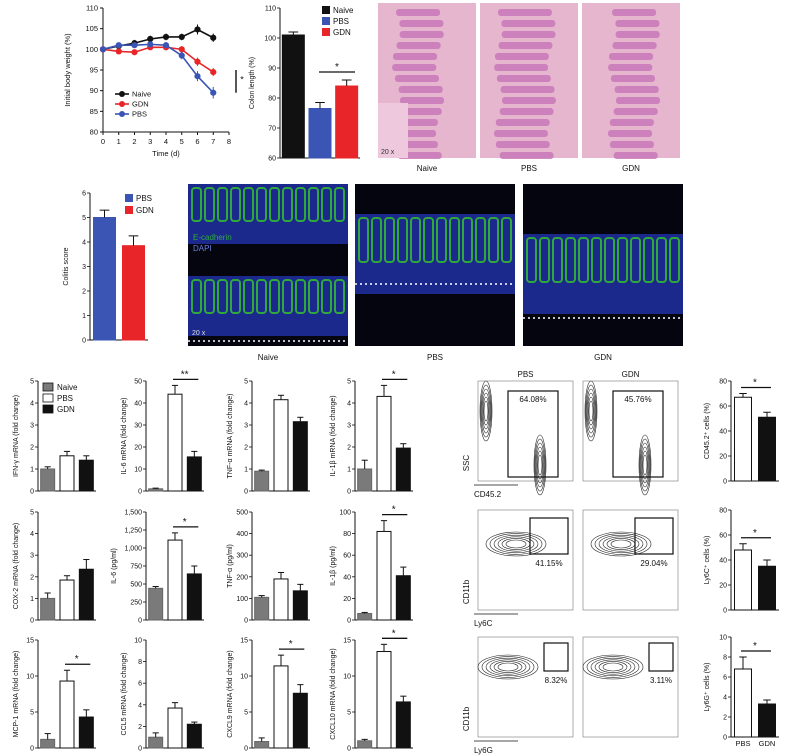 Image resolution: width=786 pixels, height=756 pixels. Describe the element at coordinates (230, 566) in the screenshot. I see `y-axis-label: TNF-α (pg/ml)` at that location.